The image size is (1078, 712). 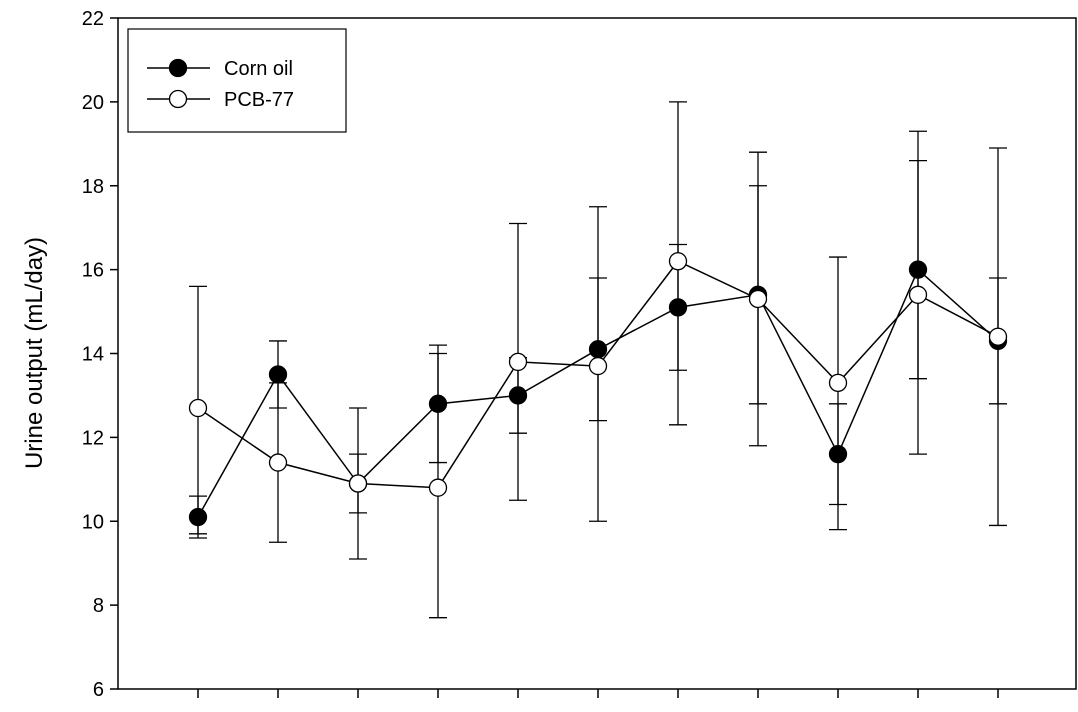 I want to click on y-axis-title: Urine output (mL/day), so click(x=34, y=353).